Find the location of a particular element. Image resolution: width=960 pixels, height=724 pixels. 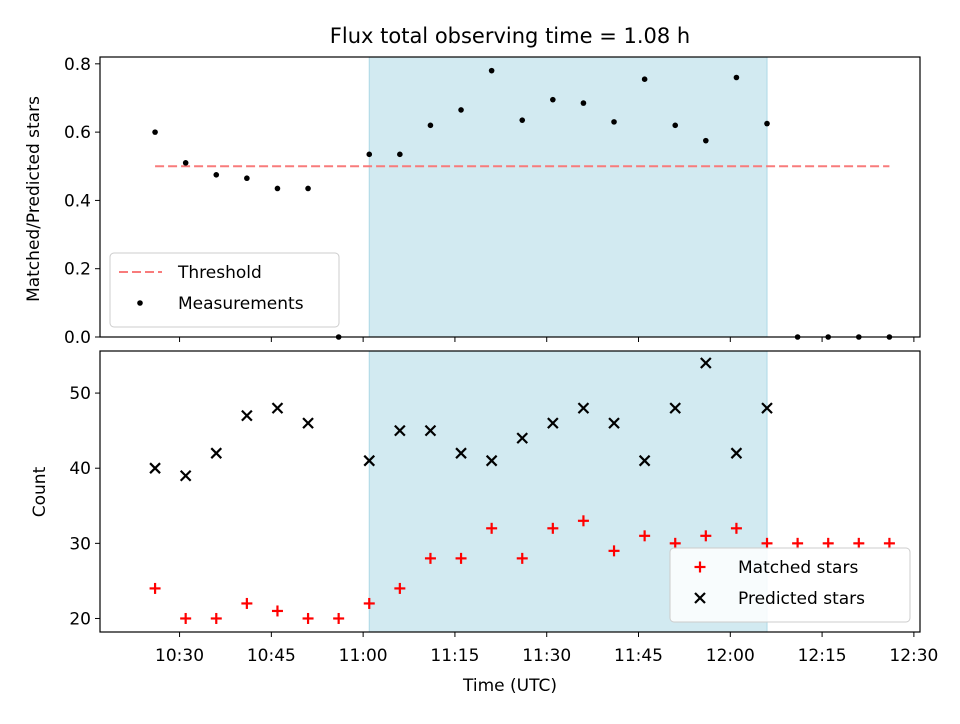

bottom-series-2-point-18-b is located at coordinates (706, 363).